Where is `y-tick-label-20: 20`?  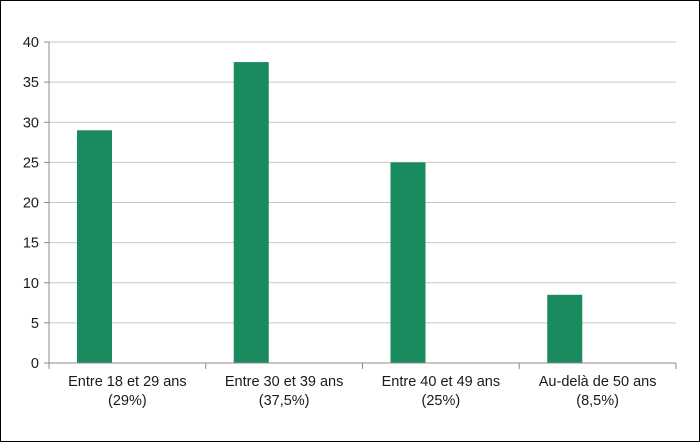 y-tick-label-20: 20 is located at coordinates (31, 204).